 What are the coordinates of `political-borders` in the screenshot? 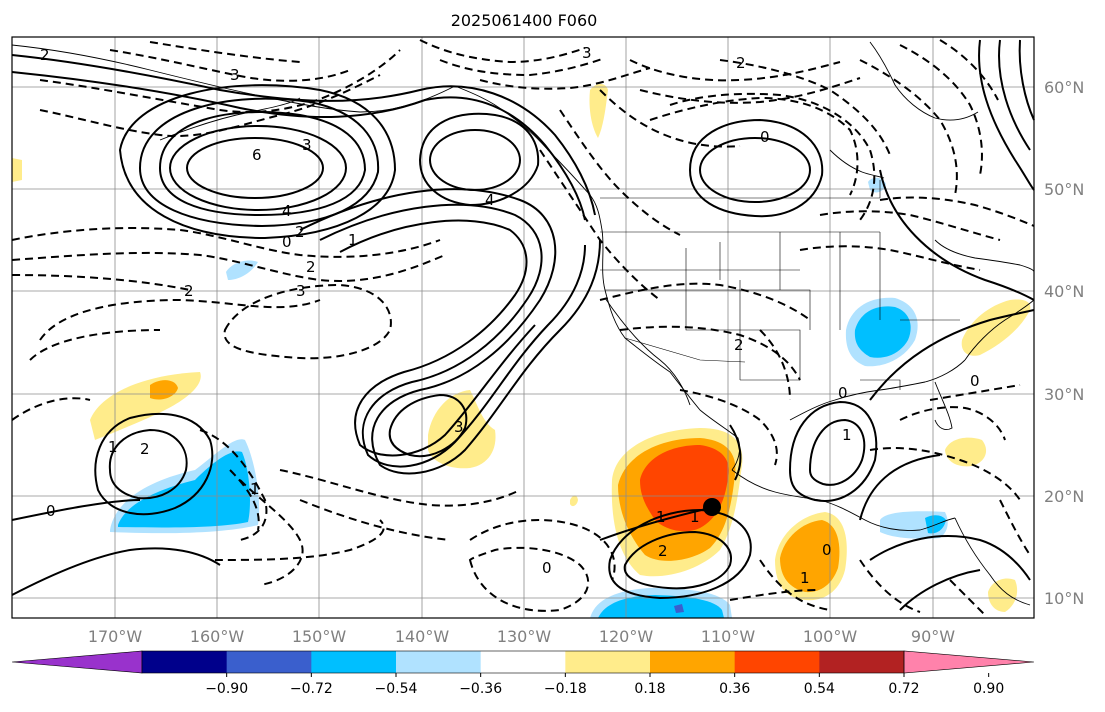 It's located at (780, 285).